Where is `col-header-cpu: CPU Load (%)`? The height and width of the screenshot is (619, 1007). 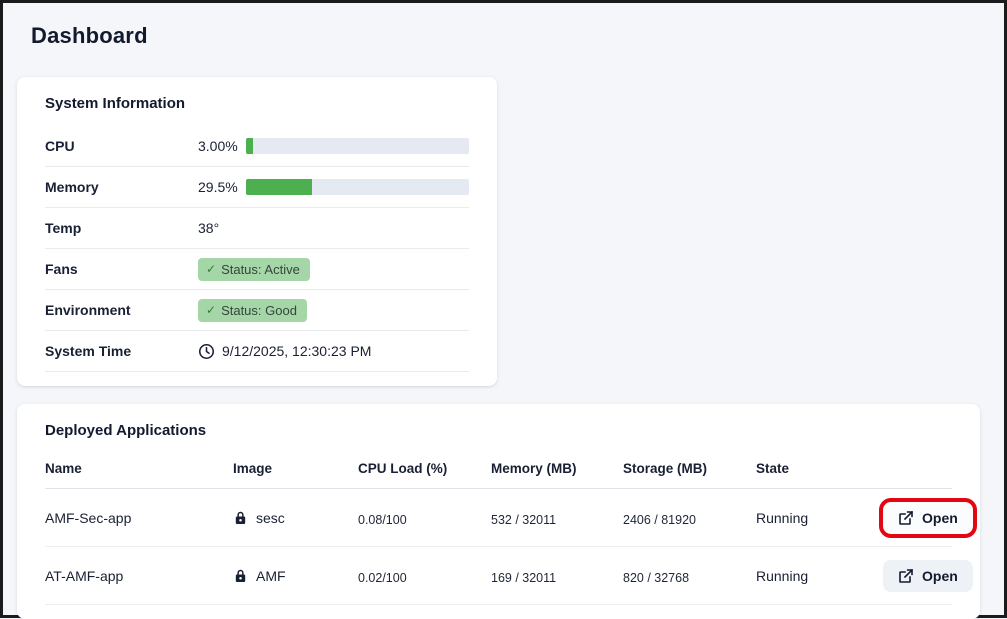
col-header-cpu: CPU Load (%) is located at coordinates (403, 468).